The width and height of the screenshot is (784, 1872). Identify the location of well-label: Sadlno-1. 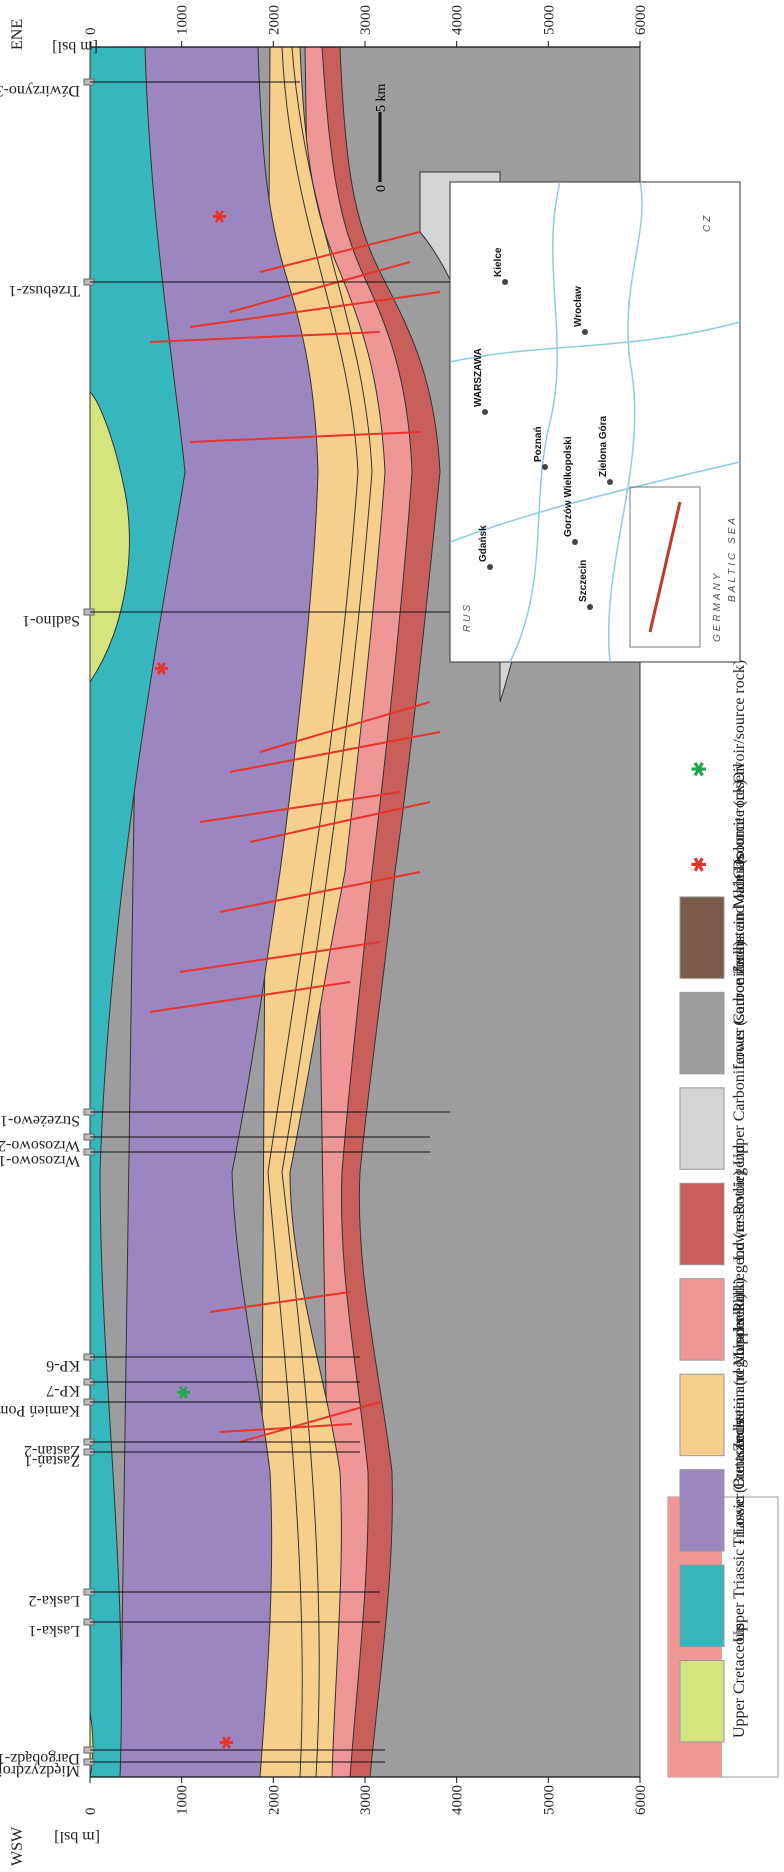
(51, 620).